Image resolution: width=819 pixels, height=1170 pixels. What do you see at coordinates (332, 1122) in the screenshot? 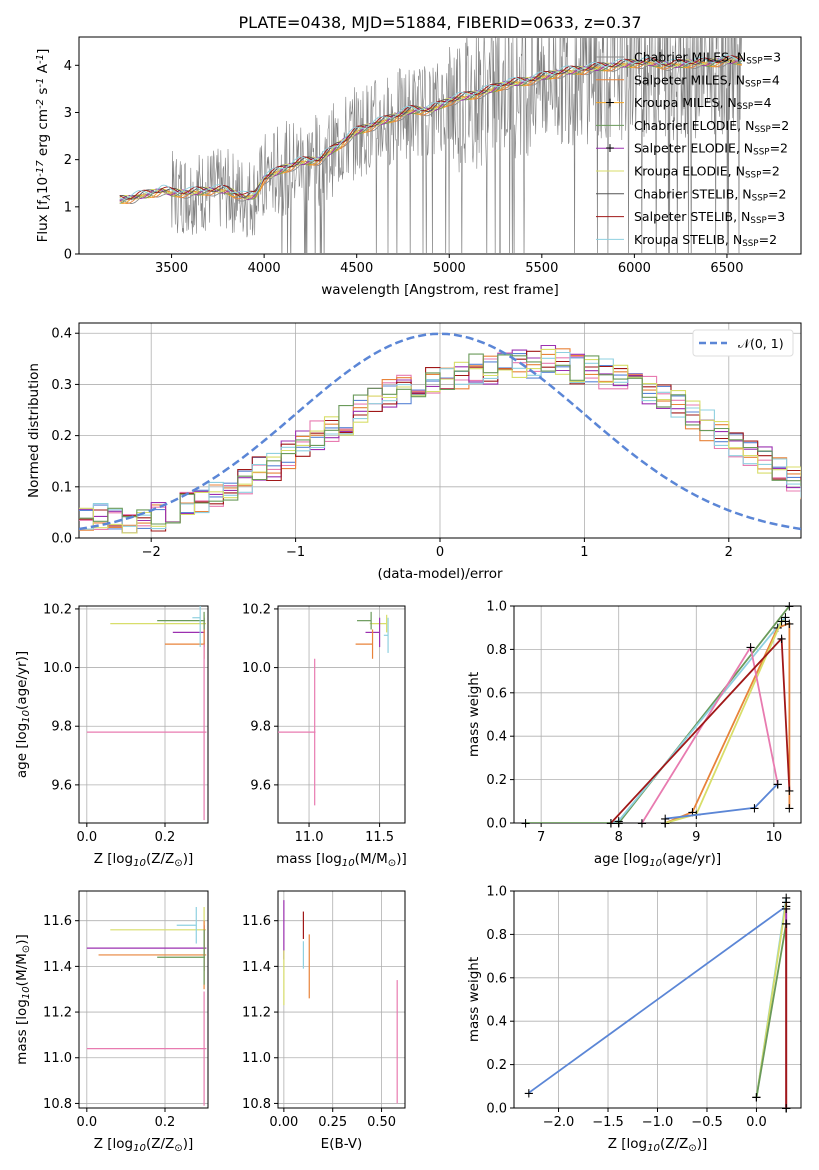
I see `x-tick-label: 0.25` at bounding box center [332, 1122].